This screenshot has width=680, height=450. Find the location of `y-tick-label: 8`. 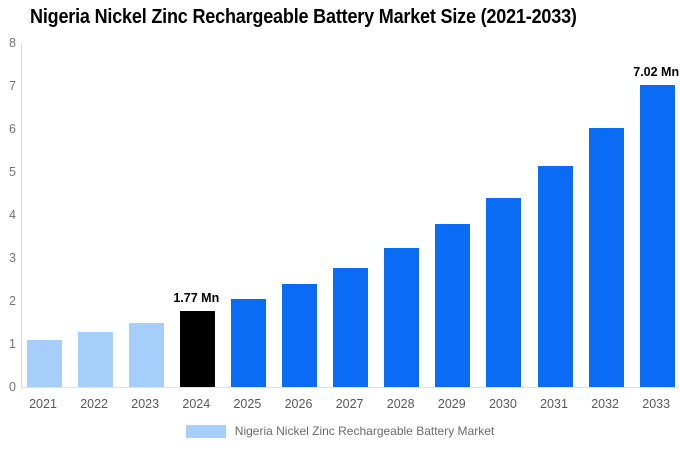

y-tick-label: 8 is located at coordinates (12, 43).